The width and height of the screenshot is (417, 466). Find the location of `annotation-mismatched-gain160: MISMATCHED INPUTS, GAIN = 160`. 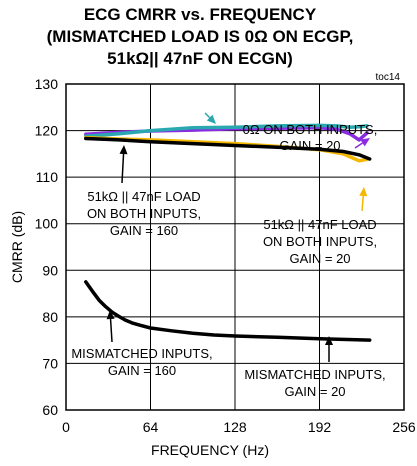

annotation-mismatched-gain160: MISMATCHED INPUTS, GAIN = 160 is located at coordinates (141, 362).